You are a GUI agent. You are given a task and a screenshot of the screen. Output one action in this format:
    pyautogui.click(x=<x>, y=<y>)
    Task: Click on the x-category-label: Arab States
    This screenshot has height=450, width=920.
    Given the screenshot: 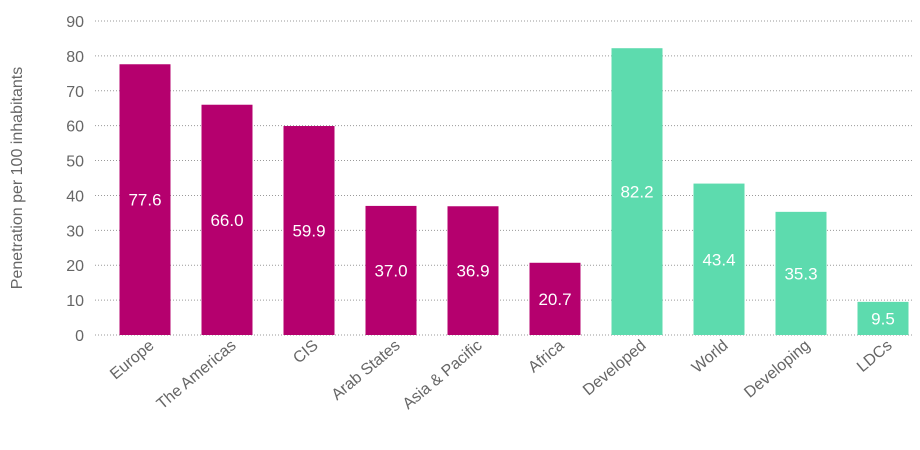 What is the action you would take?
    pyautogui.click(x=366, y=370)
    